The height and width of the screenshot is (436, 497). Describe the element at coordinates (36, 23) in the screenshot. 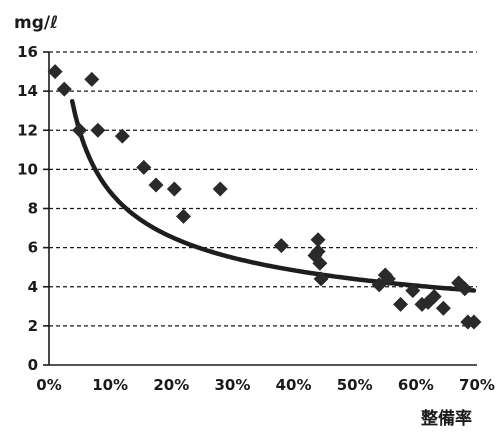

I see `y-axis-title: mg/ℓ` at that location.